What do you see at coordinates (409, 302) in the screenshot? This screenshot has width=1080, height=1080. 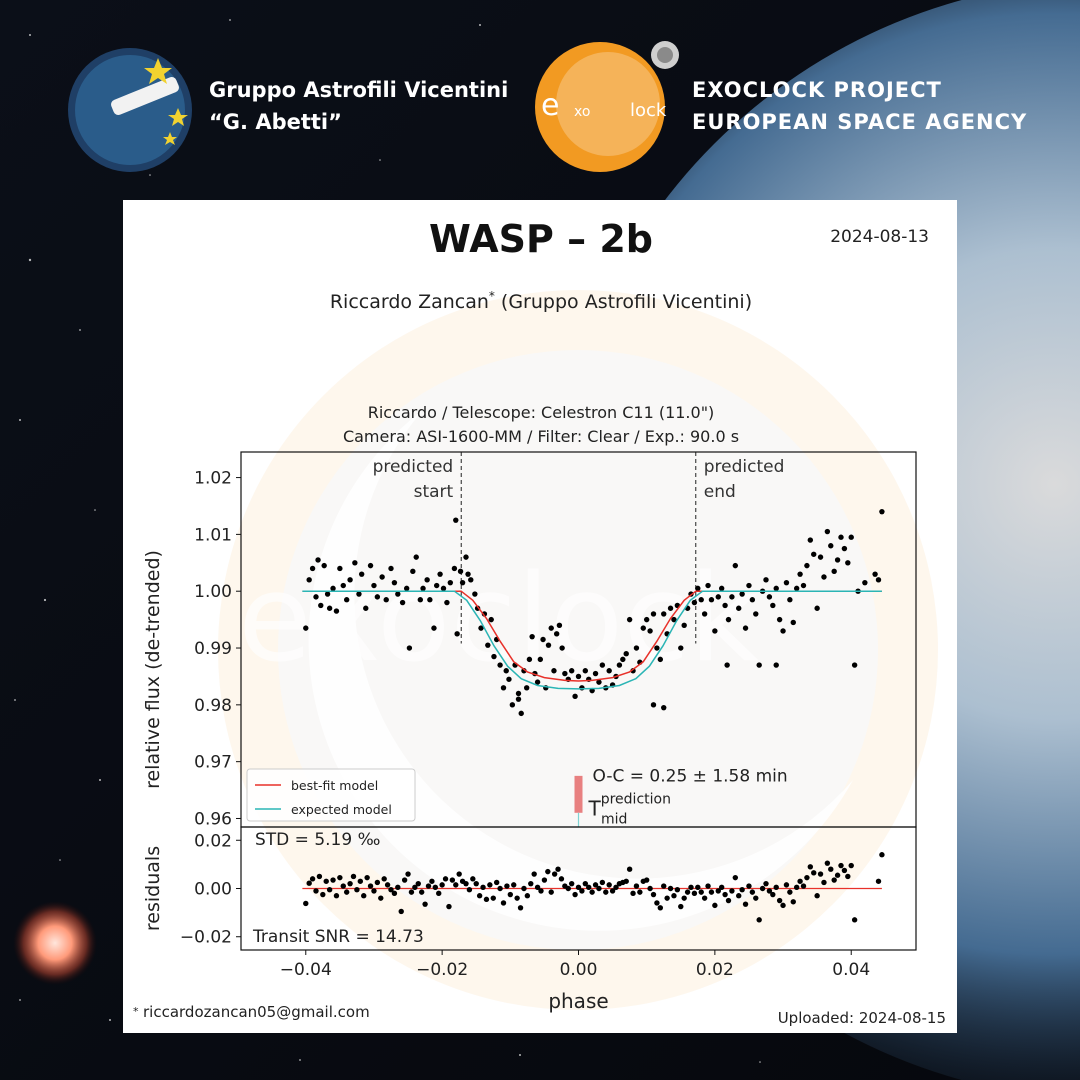 I see `observer-name: Riccardo Zancan` at bounding box center [409, 302].